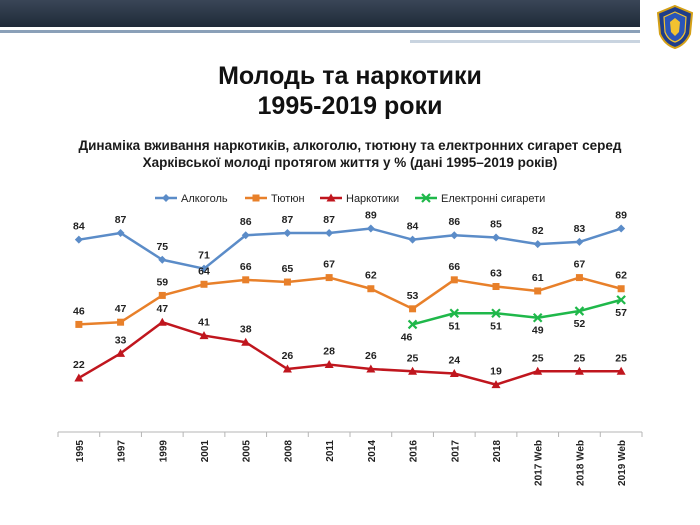 Image resolution: width=700 pixels, height=525 pixels. Describe the element at coordinates (330, 451) in the screenshot. I see `x-tick-label: 2011` at that location.